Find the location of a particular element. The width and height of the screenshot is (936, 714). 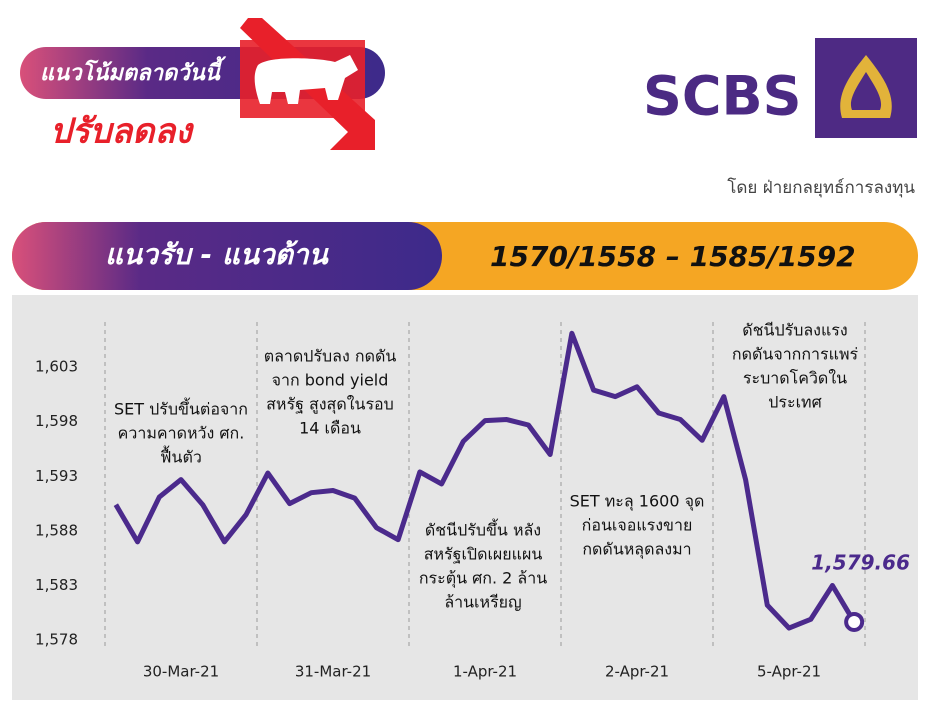

y-tick-label: 1,578 is located at coordinates (56, 640).